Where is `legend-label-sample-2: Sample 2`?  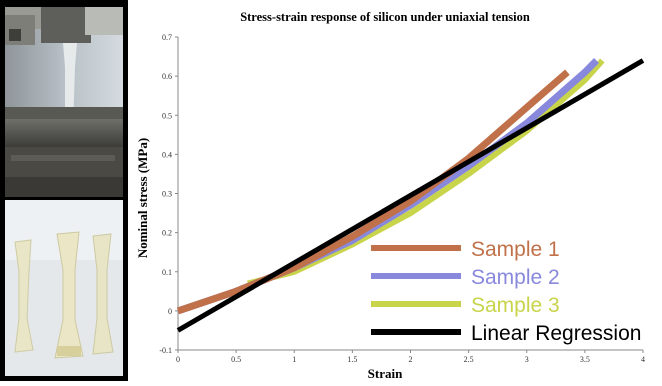
legend-label-sample-2: Sample 2 is located at coordinates (515, 277).